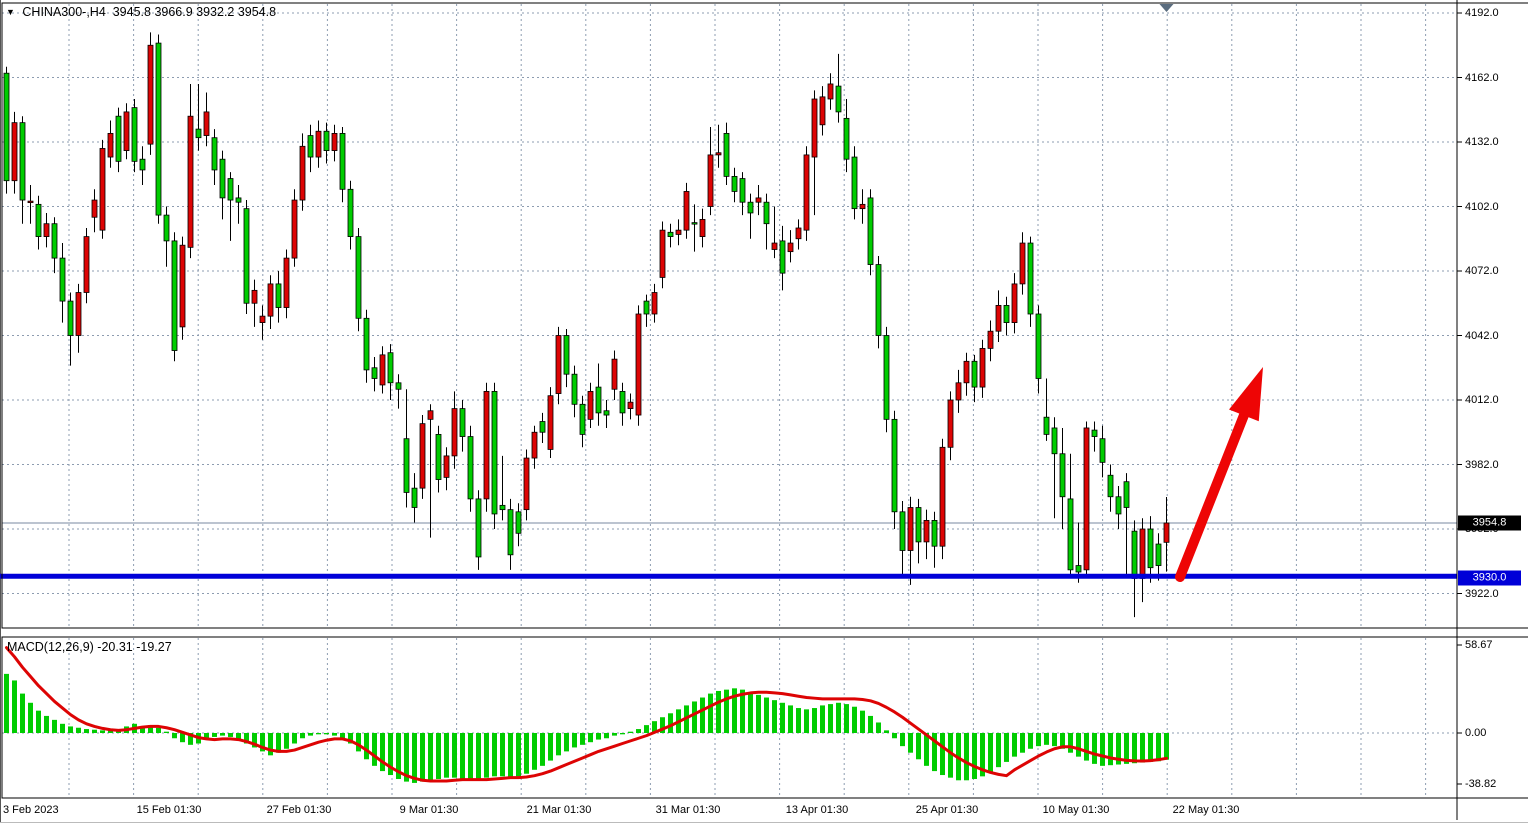 The image size is (1528, 825). What do you see at coordinates (1482, 206) in the screenshot?
I see `price-scale-label: 4102.0` at bounding box center [1482, 206].